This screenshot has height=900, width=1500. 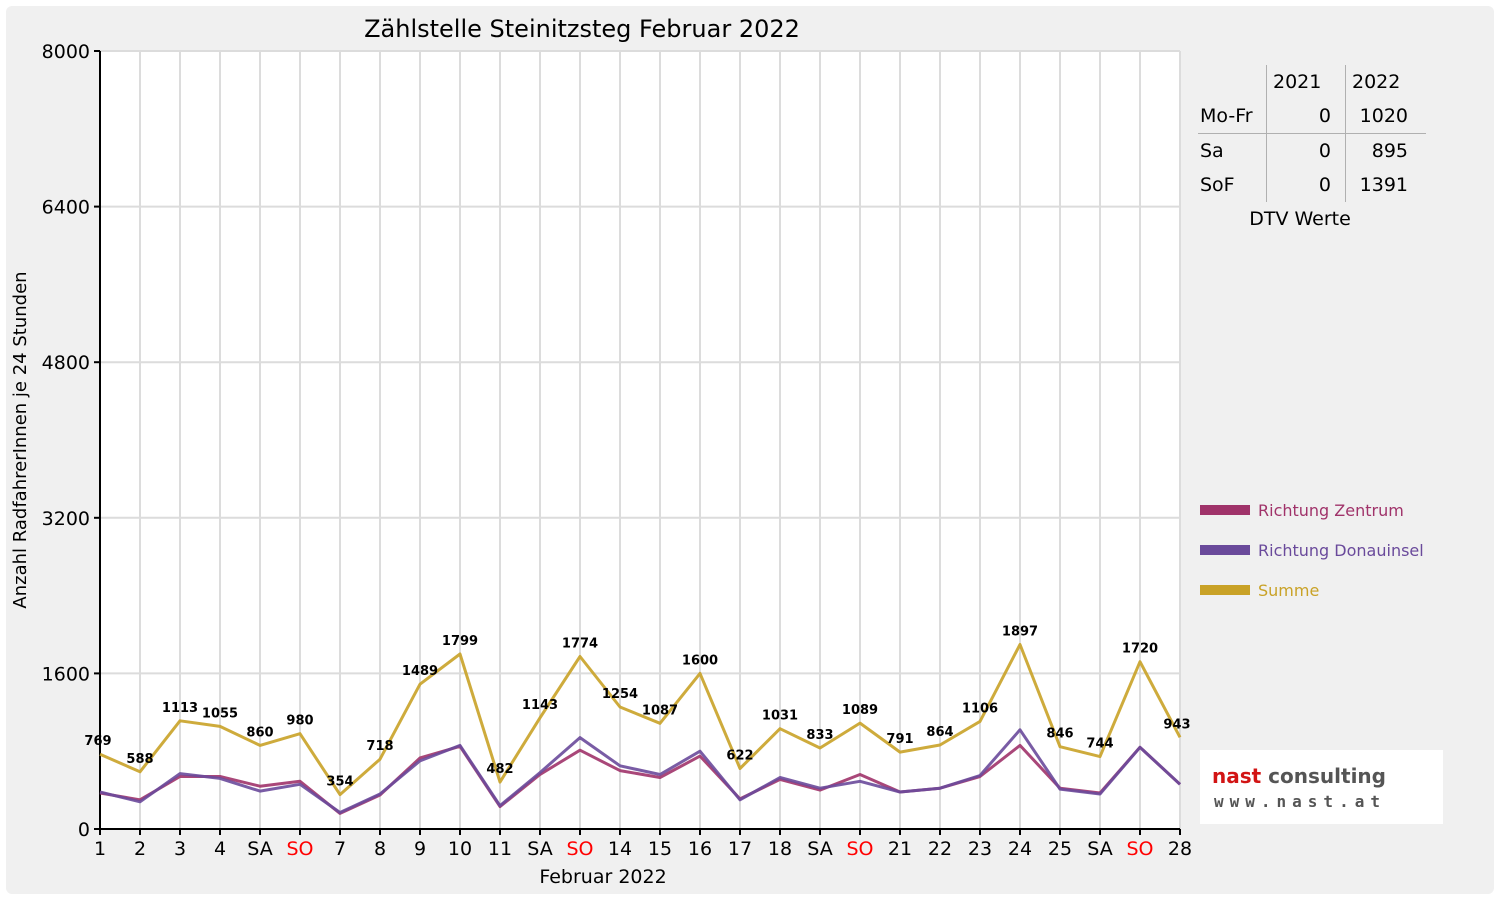 What do you see at coordinates (66, 674) in the screenshot?
I see `y-tick-label: 1600` at bounding box center [66, 674].